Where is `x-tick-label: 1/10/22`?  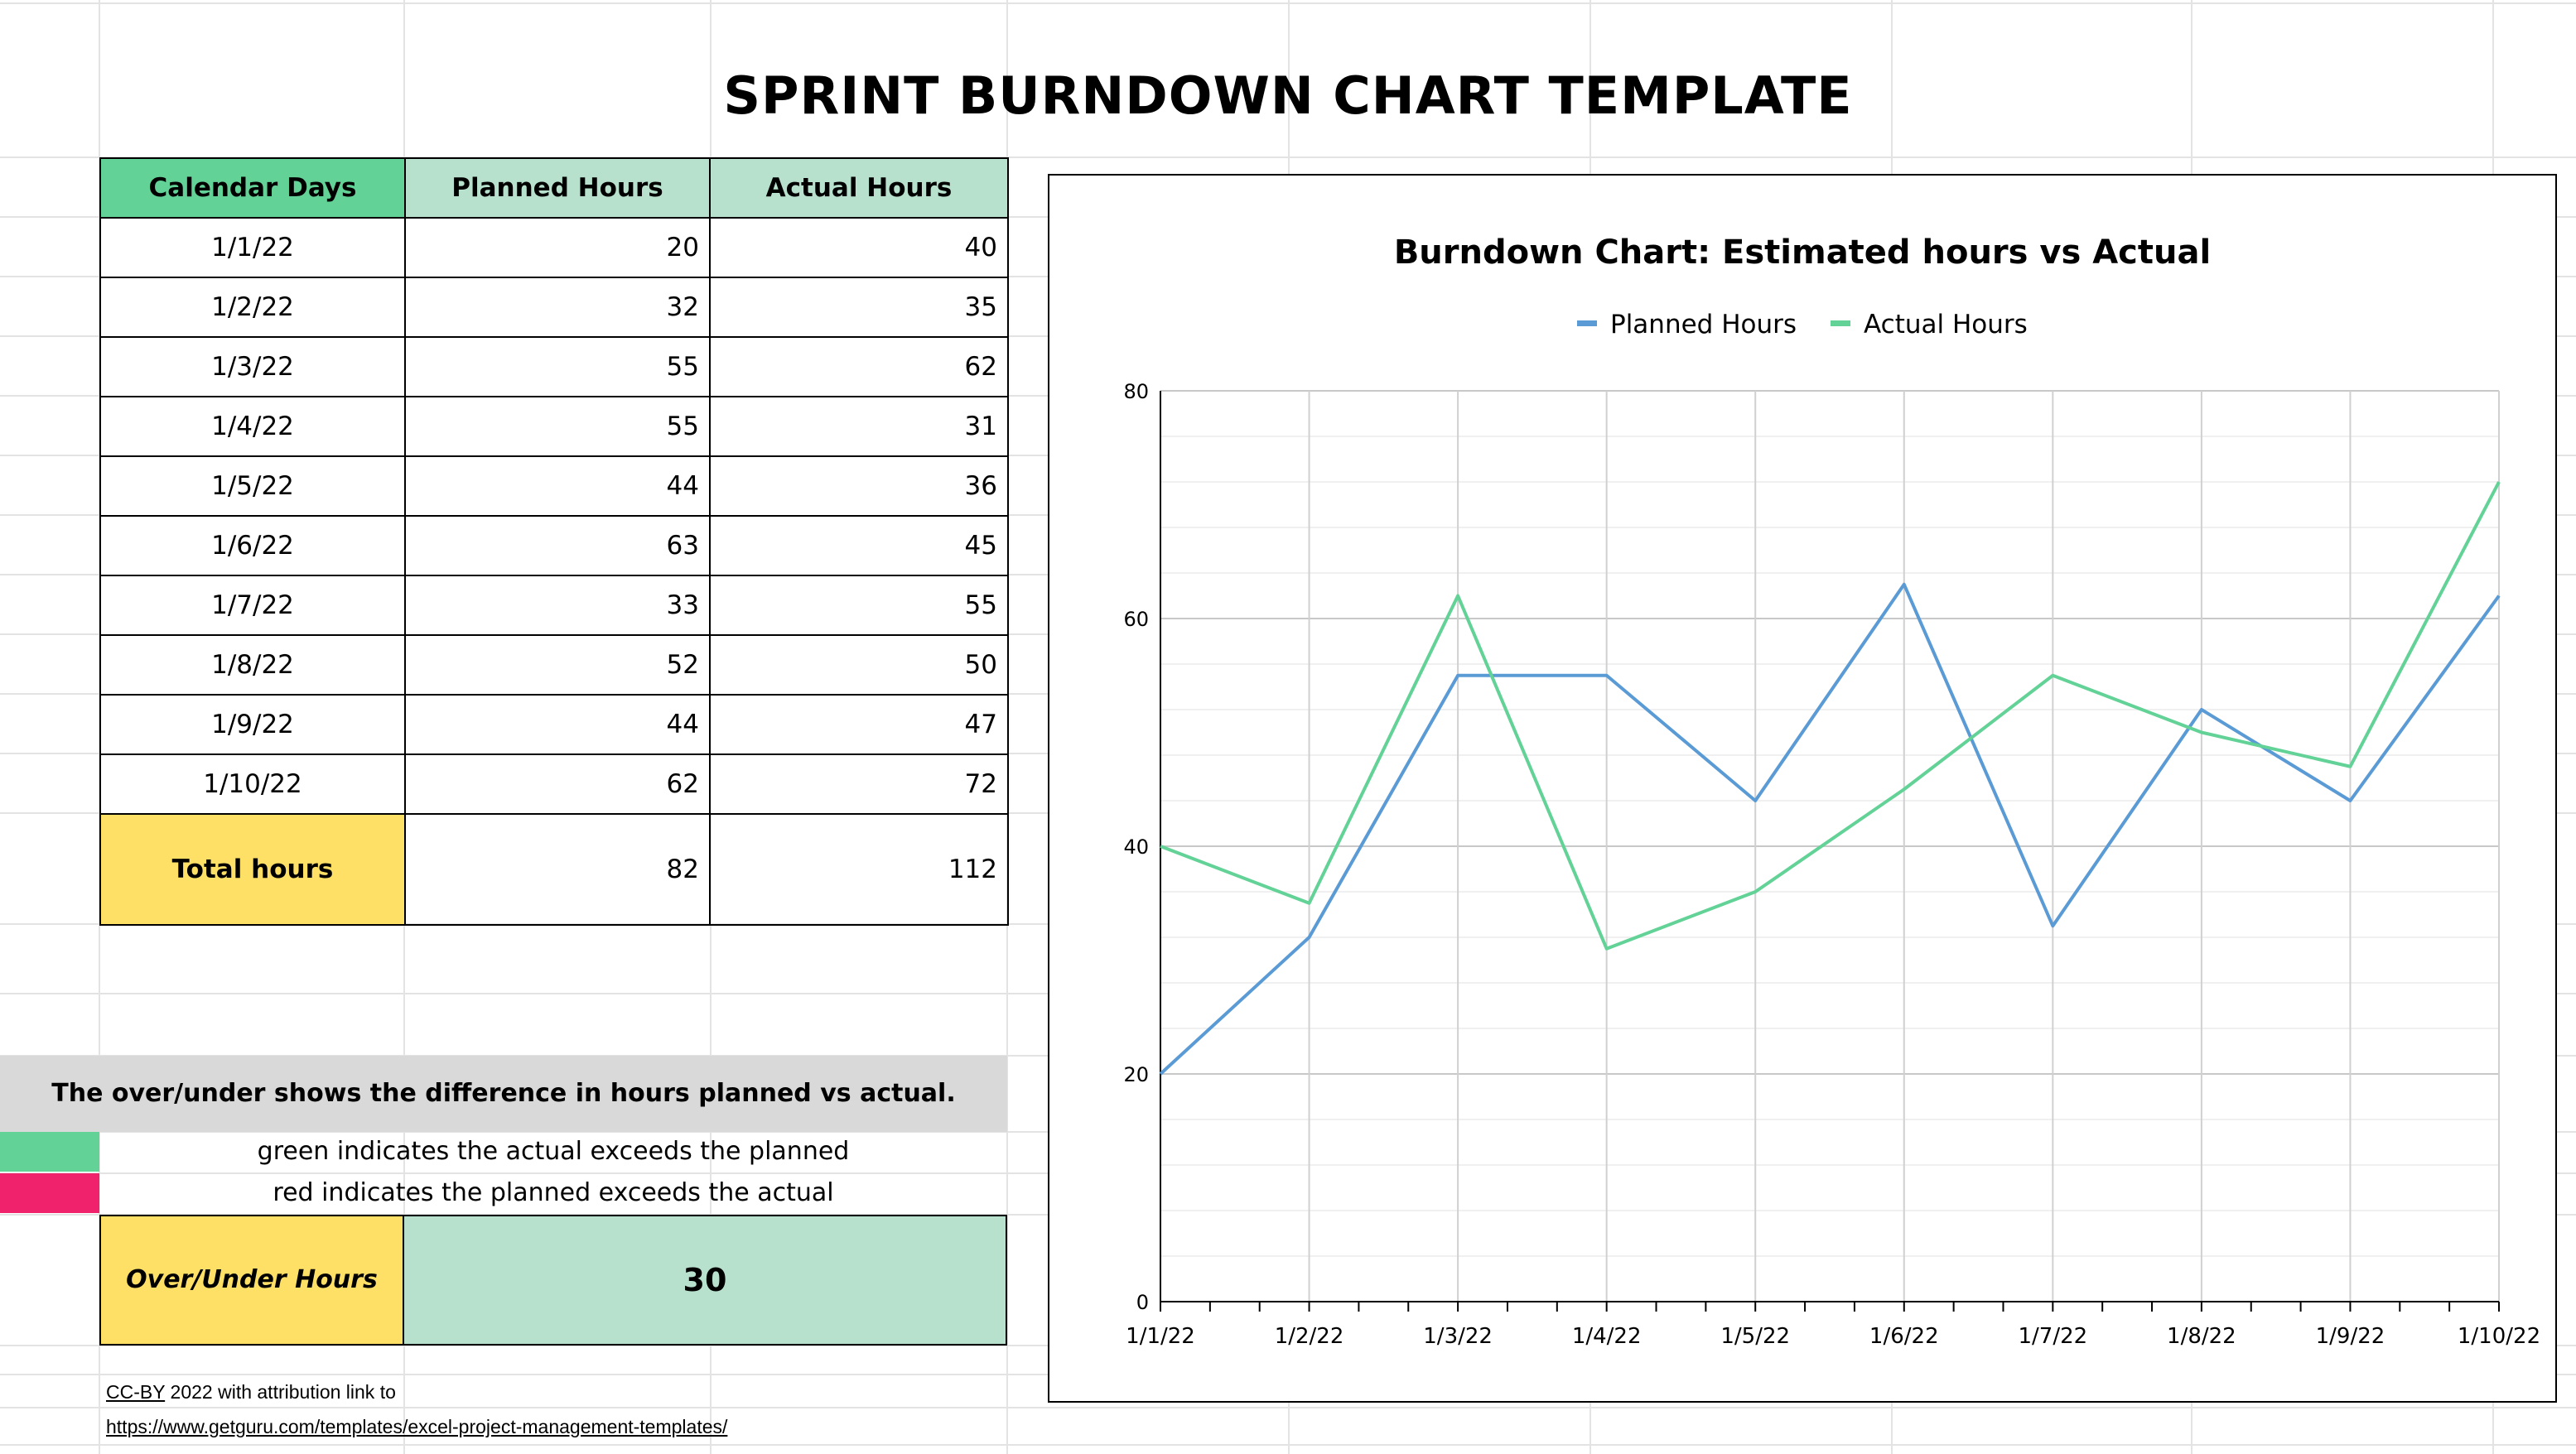
x-tick-label: 1/10/22 is located at coordinates (2499, 1336).